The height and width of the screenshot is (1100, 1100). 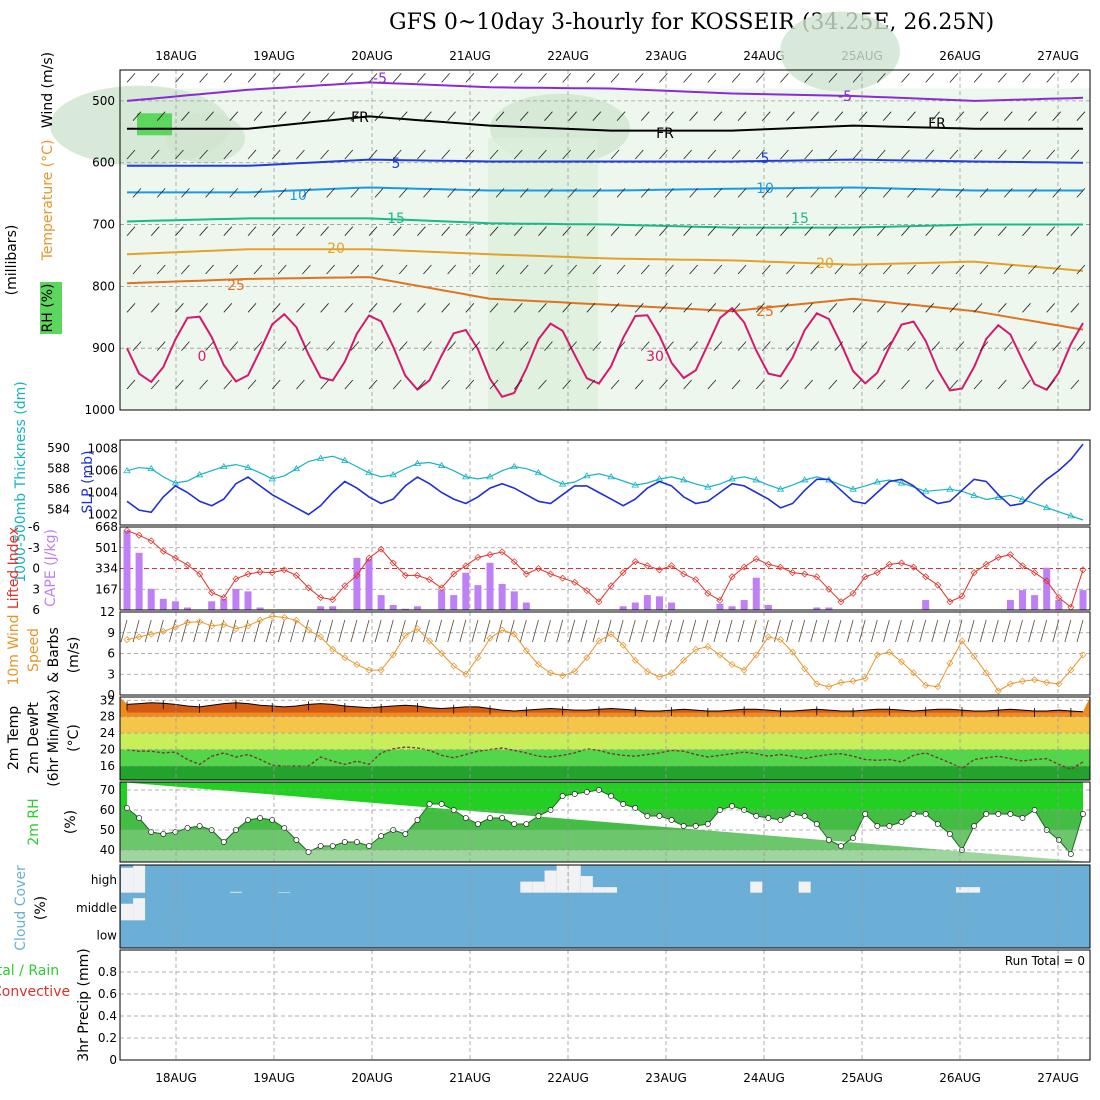 What do you see at coordinates (605, 822) in the screenshot?
I see `panel-frame-rh` at bounding box center [605, 822].